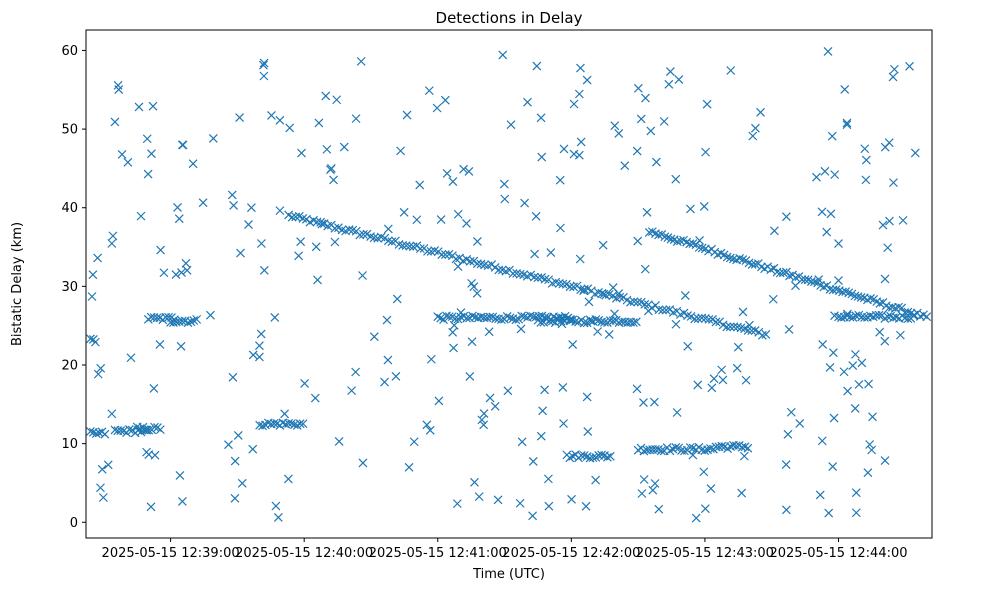  I want to click on y-tick-label: 30, so click(69, 287).